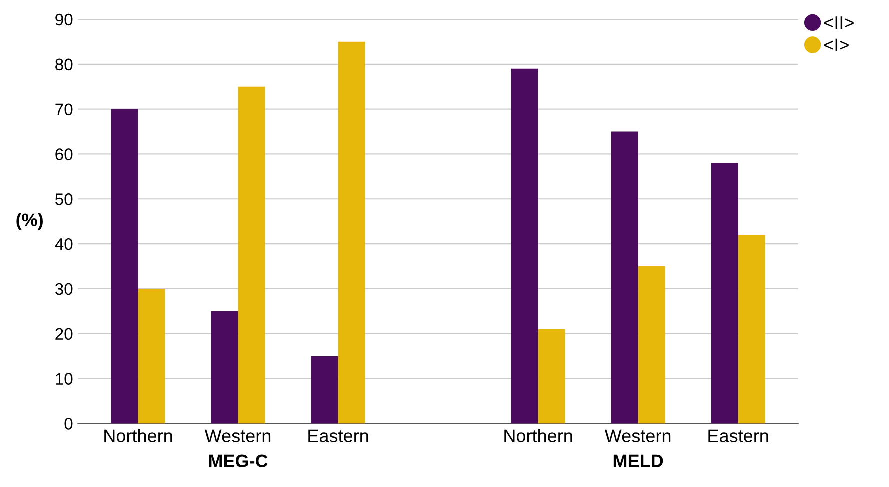 The width and height of the screenshot is (889, 487). Describe the element at coordinates (839, 23) in the screenshot. I see `legend-label: <II>` at that location.